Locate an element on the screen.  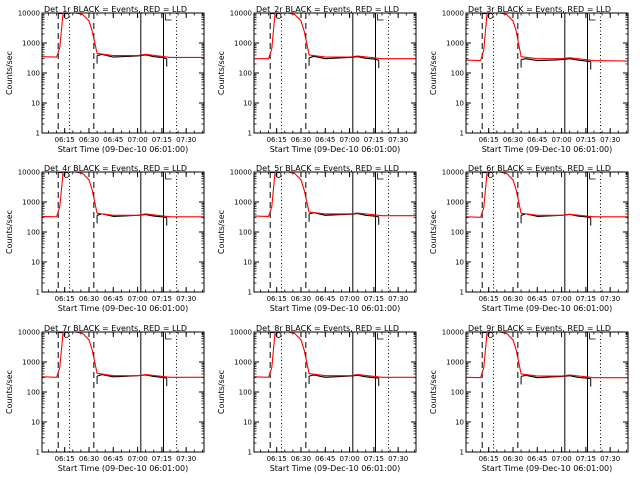
chart-title: Det_9r BLACK = Events, RED = LLD is located at coordinates (539, 328).